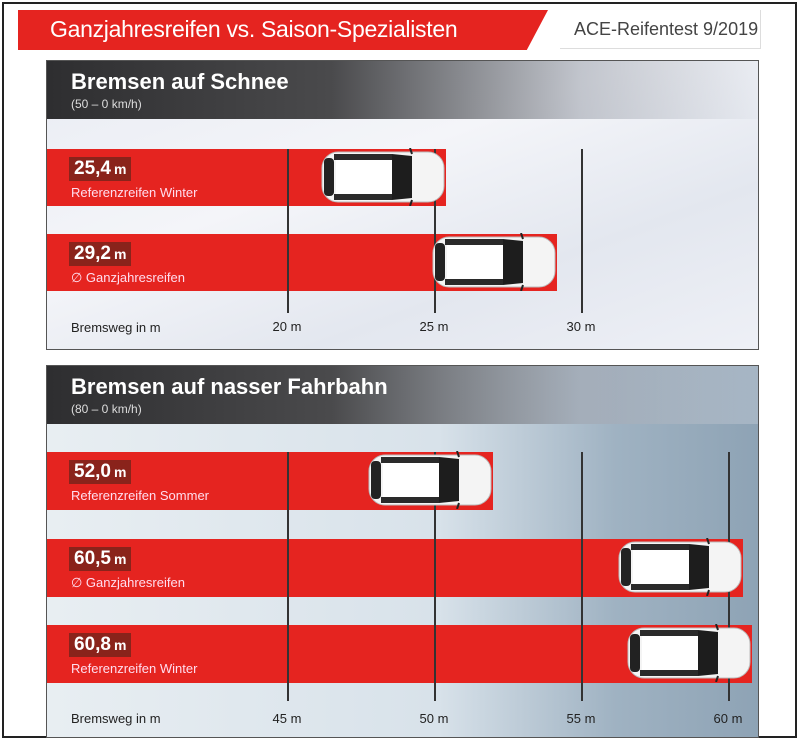  I want to click on panel-header: Bremsen auf Schnee (50 – 0 km/h), so click(402, 90).